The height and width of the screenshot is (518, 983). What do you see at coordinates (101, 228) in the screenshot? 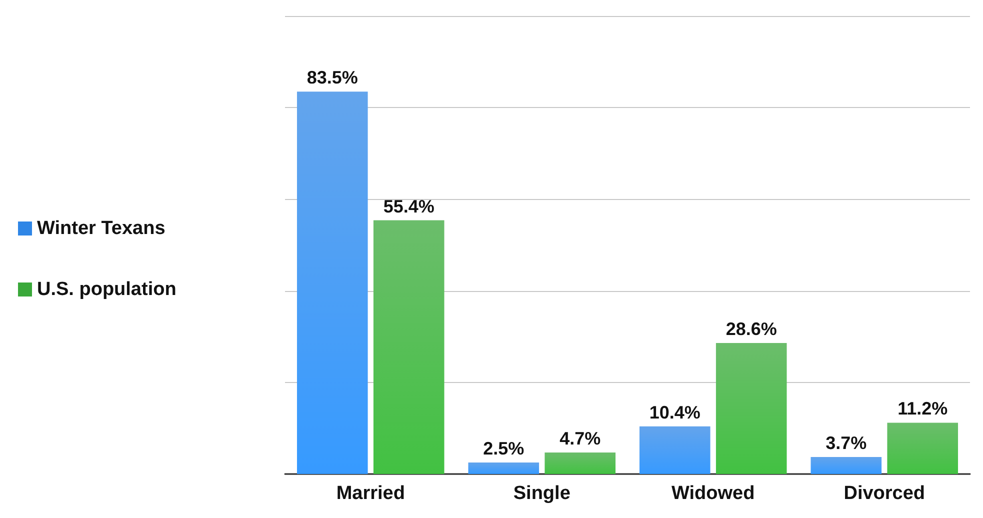
I see `legend-label: Winter Texans` at bounding box center [101, 228].